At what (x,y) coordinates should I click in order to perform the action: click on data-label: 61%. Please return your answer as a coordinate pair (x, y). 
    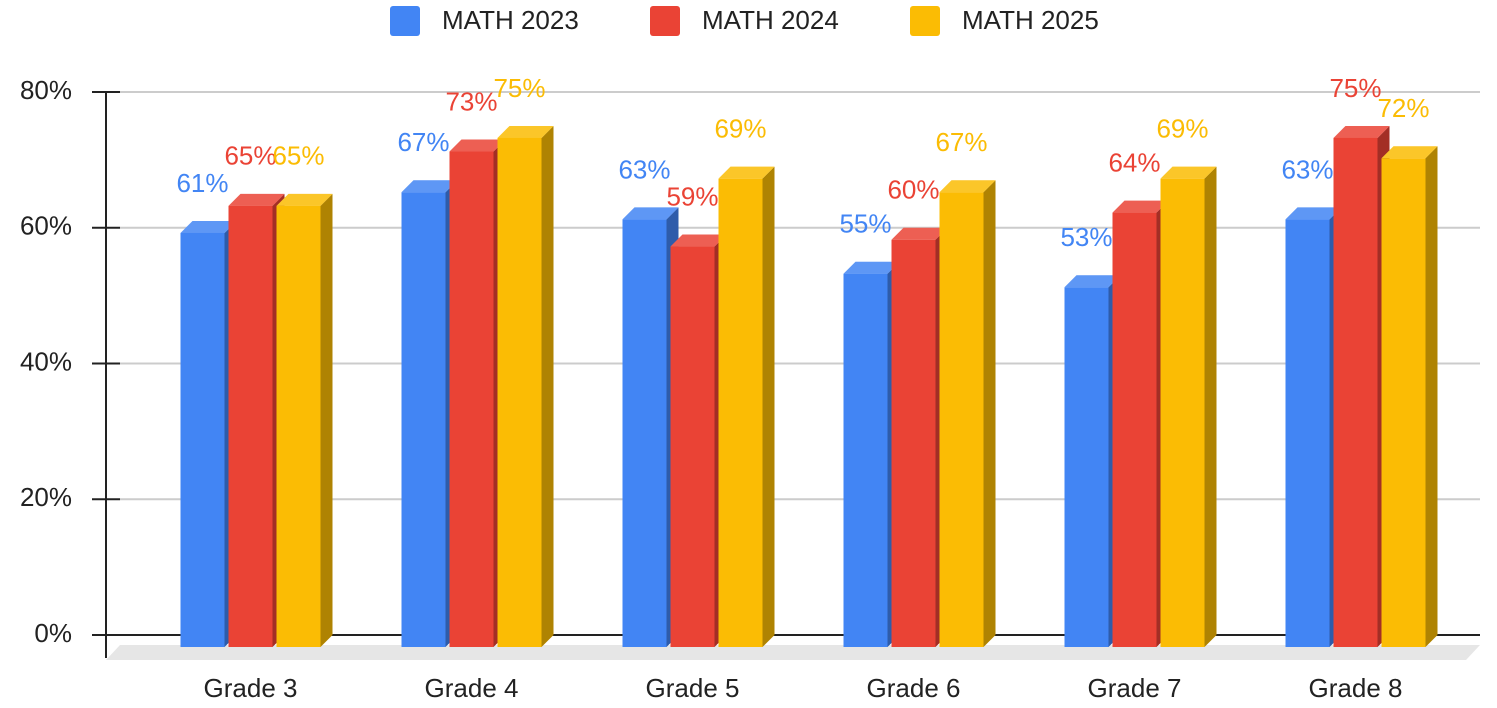
    Looking at the image, I should click on (202, 183).